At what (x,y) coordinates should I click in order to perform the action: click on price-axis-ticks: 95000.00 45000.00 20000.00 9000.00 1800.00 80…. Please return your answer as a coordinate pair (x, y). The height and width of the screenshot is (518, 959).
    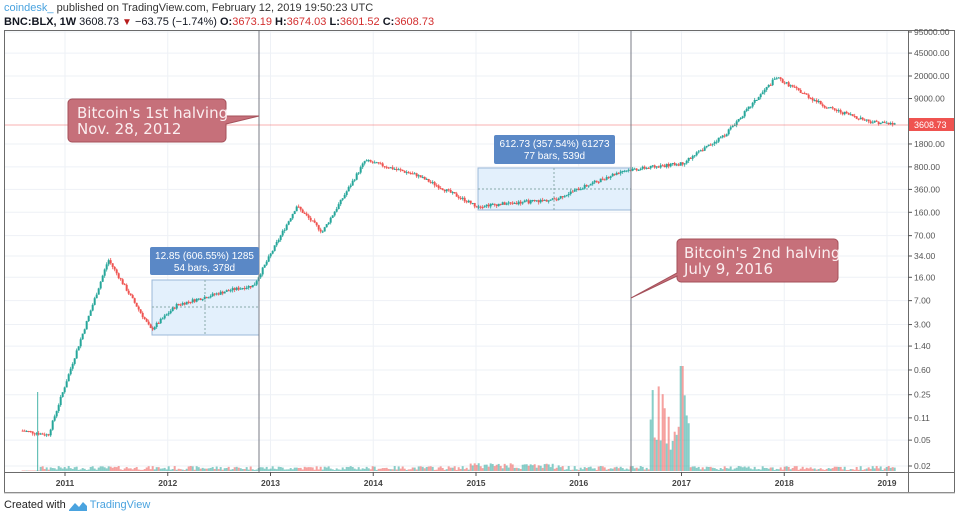
    Looking at the image, I should click on (929, 249).